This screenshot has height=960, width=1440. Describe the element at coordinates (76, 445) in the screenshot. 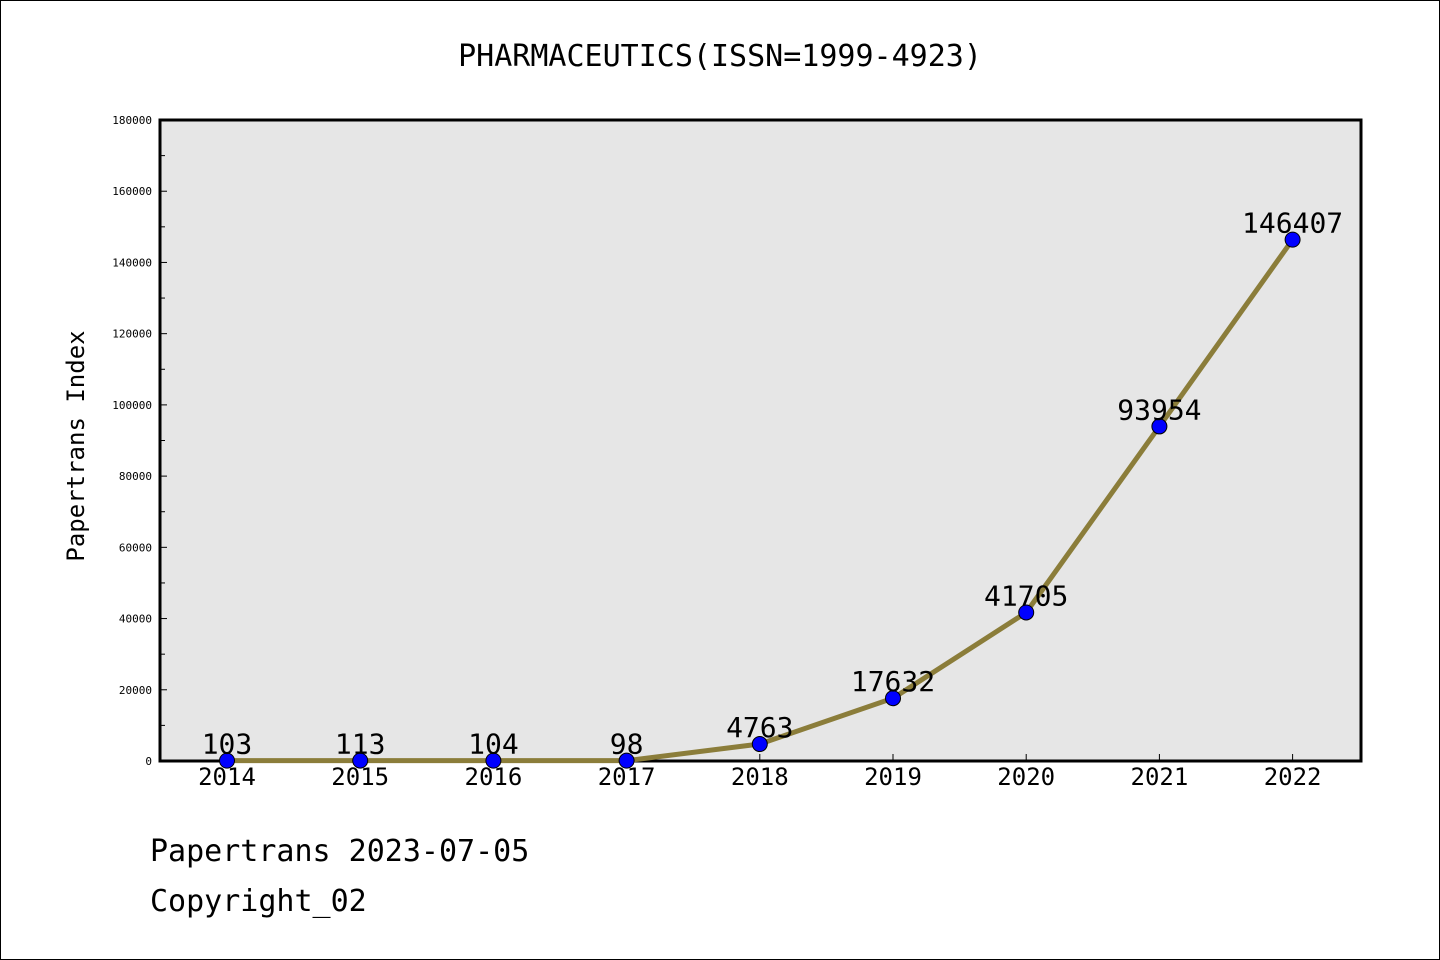

I see `y-axis-label: Papertrans Index` at that location.